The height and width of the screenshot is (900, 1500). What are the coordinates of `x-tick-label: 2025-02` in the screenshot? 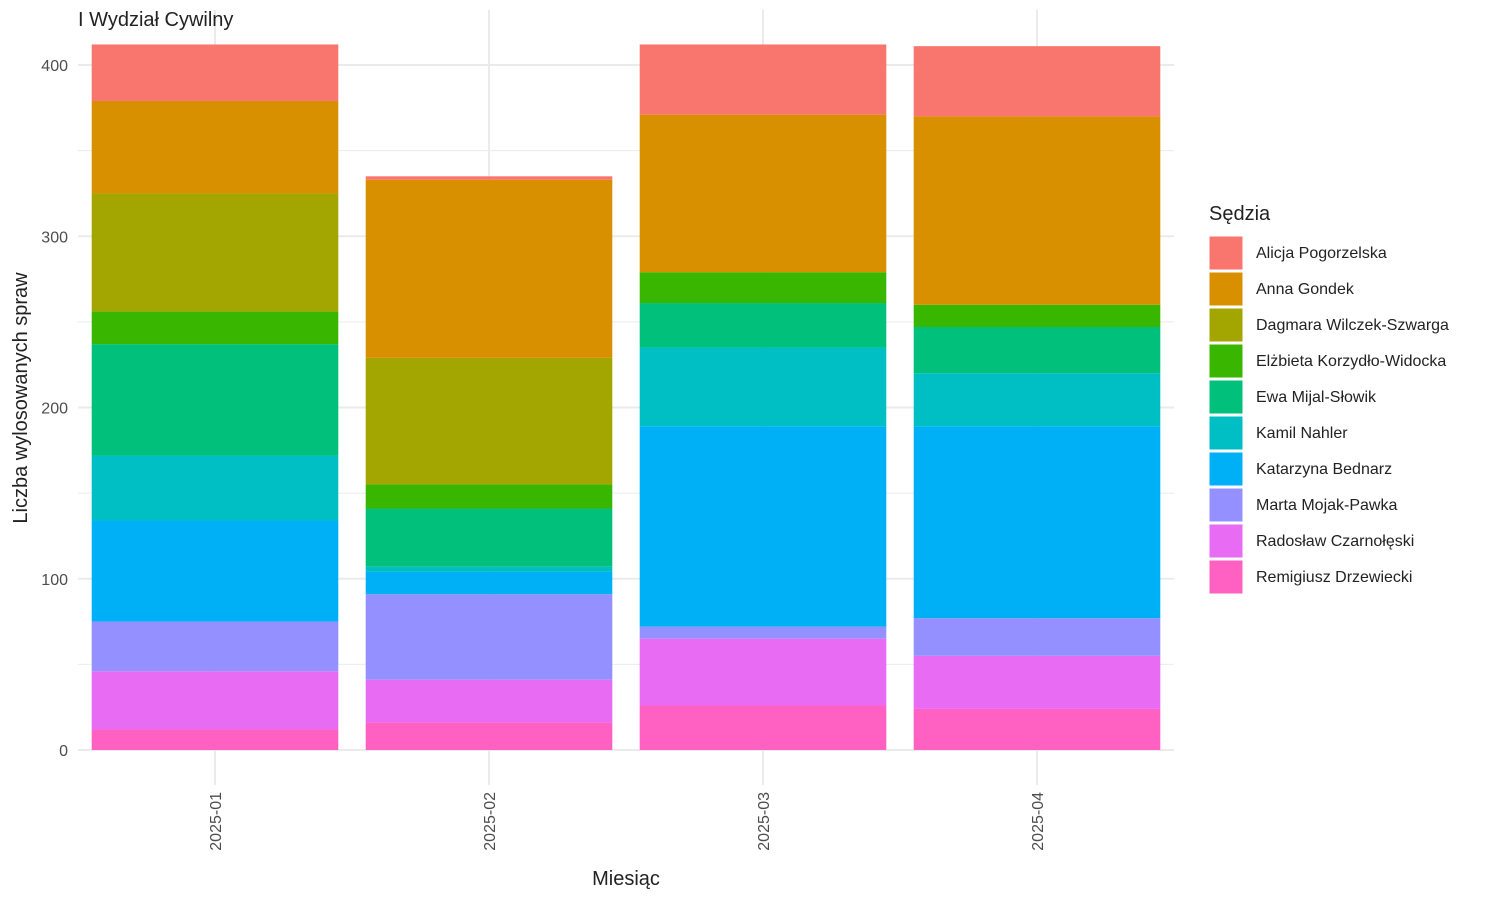 It's located at (490, 821).